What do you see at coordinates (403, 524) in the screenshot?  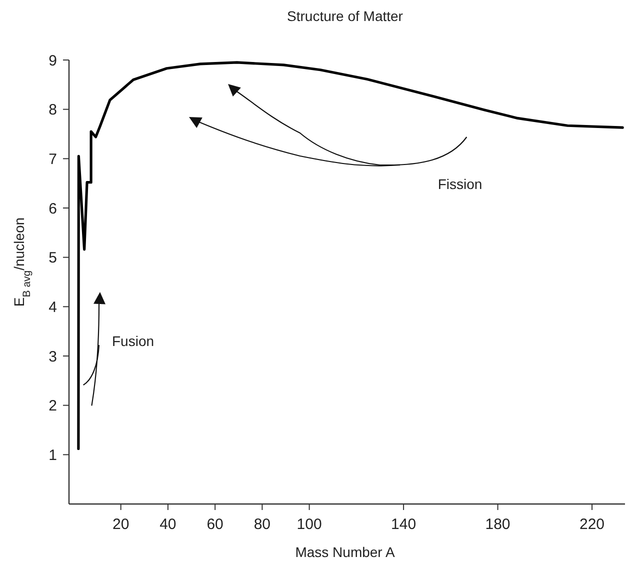 I see `x-tick-label: 140` at bounding box center [403, 524].